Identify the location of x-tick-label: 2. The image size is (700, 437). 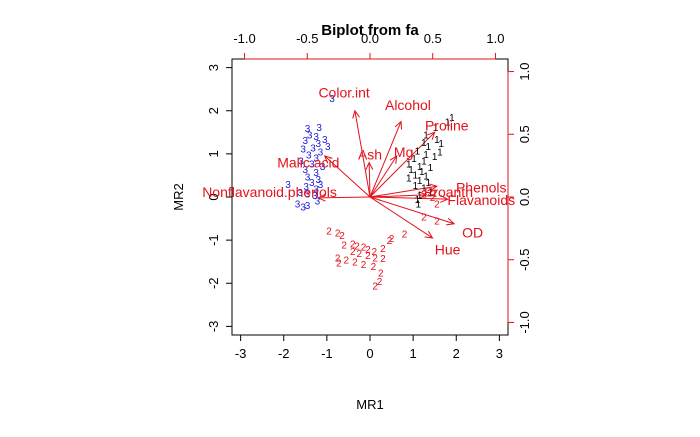
(456, 353).